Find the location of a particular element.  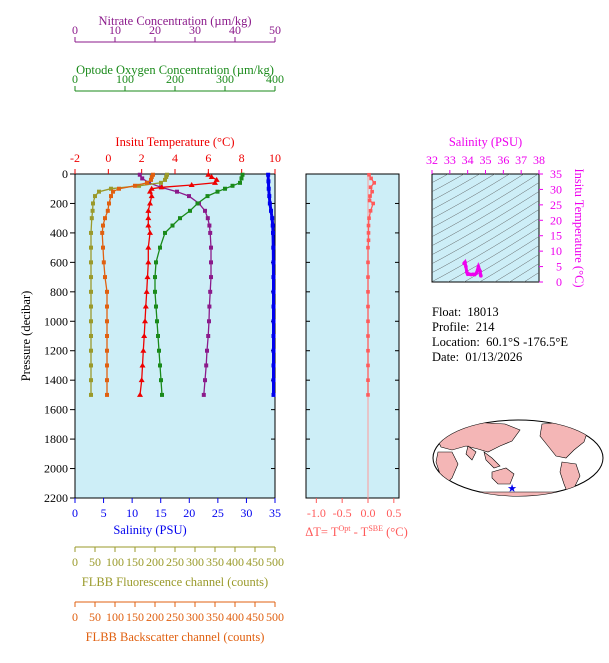

axis-tick-label: 200 is located at coordinates (175, 79).